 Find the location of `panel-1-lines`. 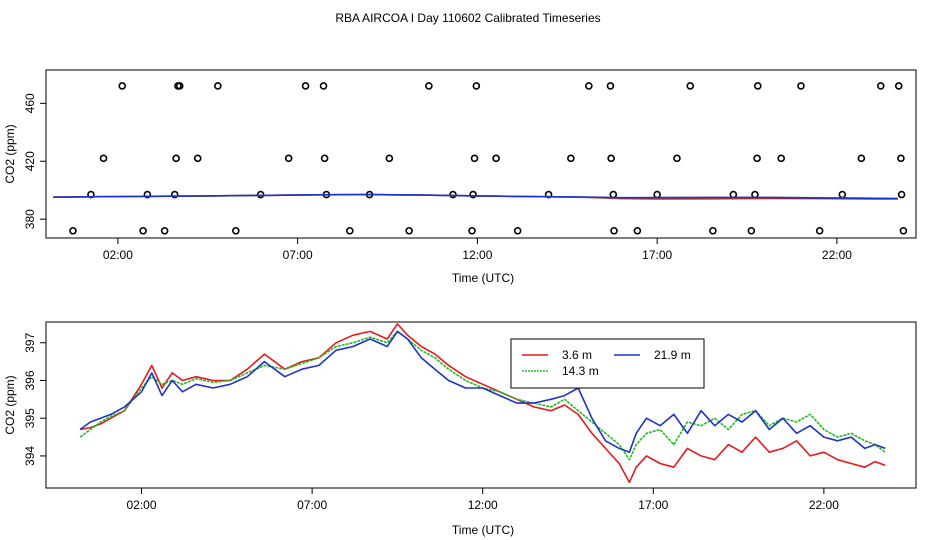

panel-1-lines is located at coordinates (476, 196).